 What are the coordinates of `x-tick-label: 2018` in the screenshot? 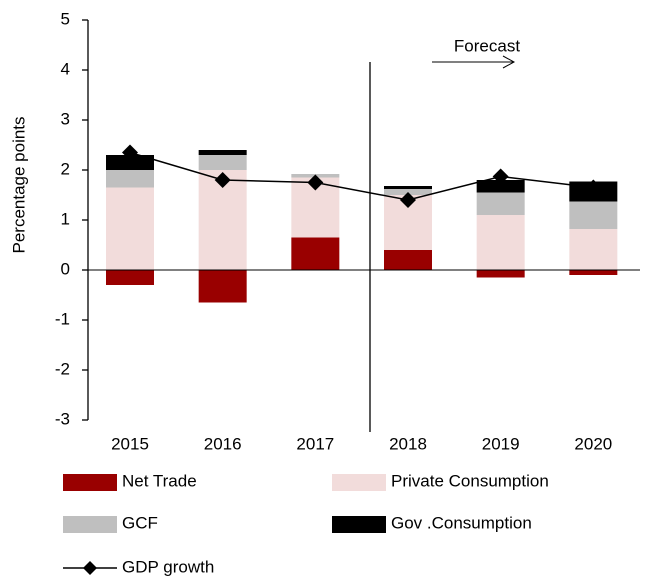 It's located at (408, 443).